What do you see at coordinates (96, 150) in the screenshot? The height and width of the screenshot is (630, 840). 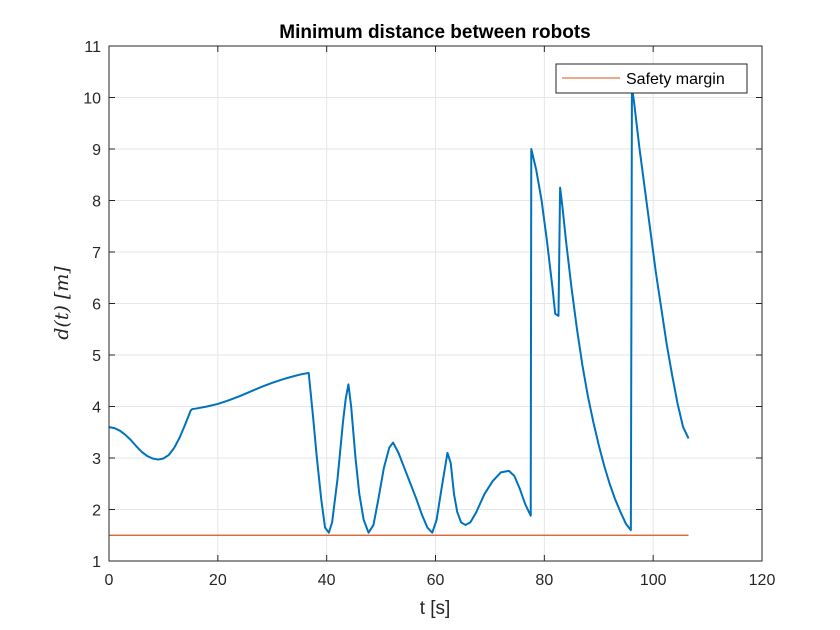 I see `y-tick-label: 9` at bounding box center [96, 150].